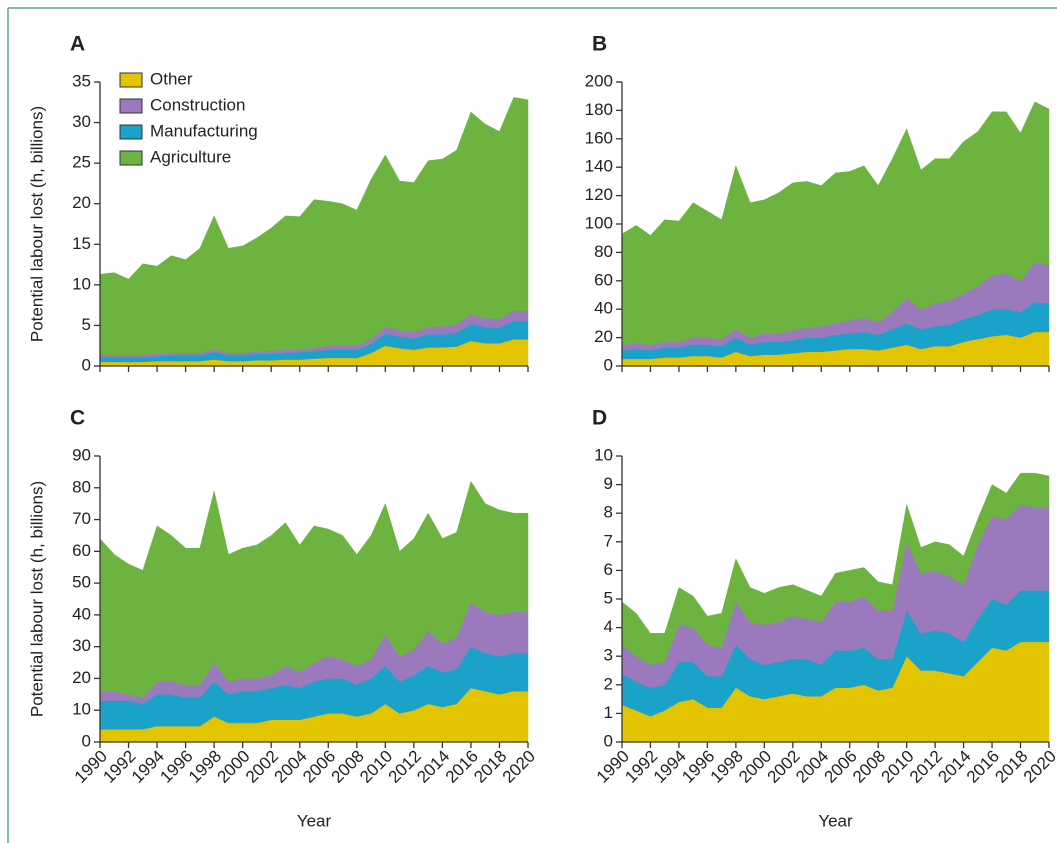 The width and height of the screenshot is (1057, 843). What do you see at coordinates (171, 78) in the screenshot?
I see `legend-label: Other` at bounding box center [171, 78].